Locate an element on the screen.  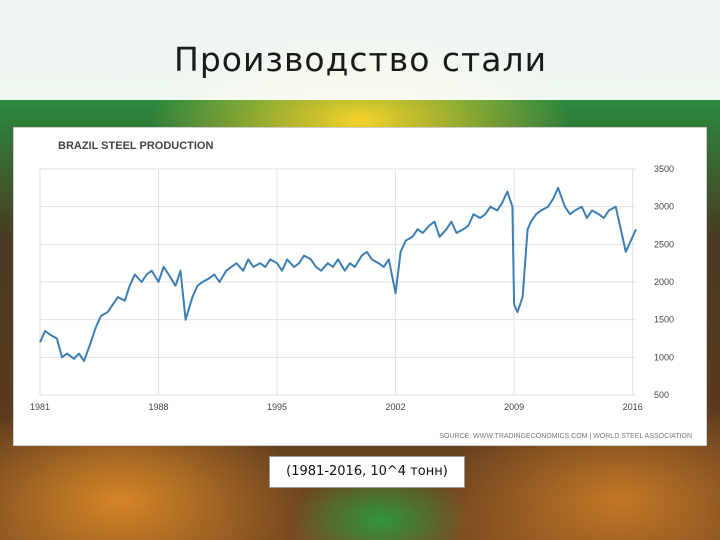
slide-title: Производство стали is located at coordinates (361, 59).